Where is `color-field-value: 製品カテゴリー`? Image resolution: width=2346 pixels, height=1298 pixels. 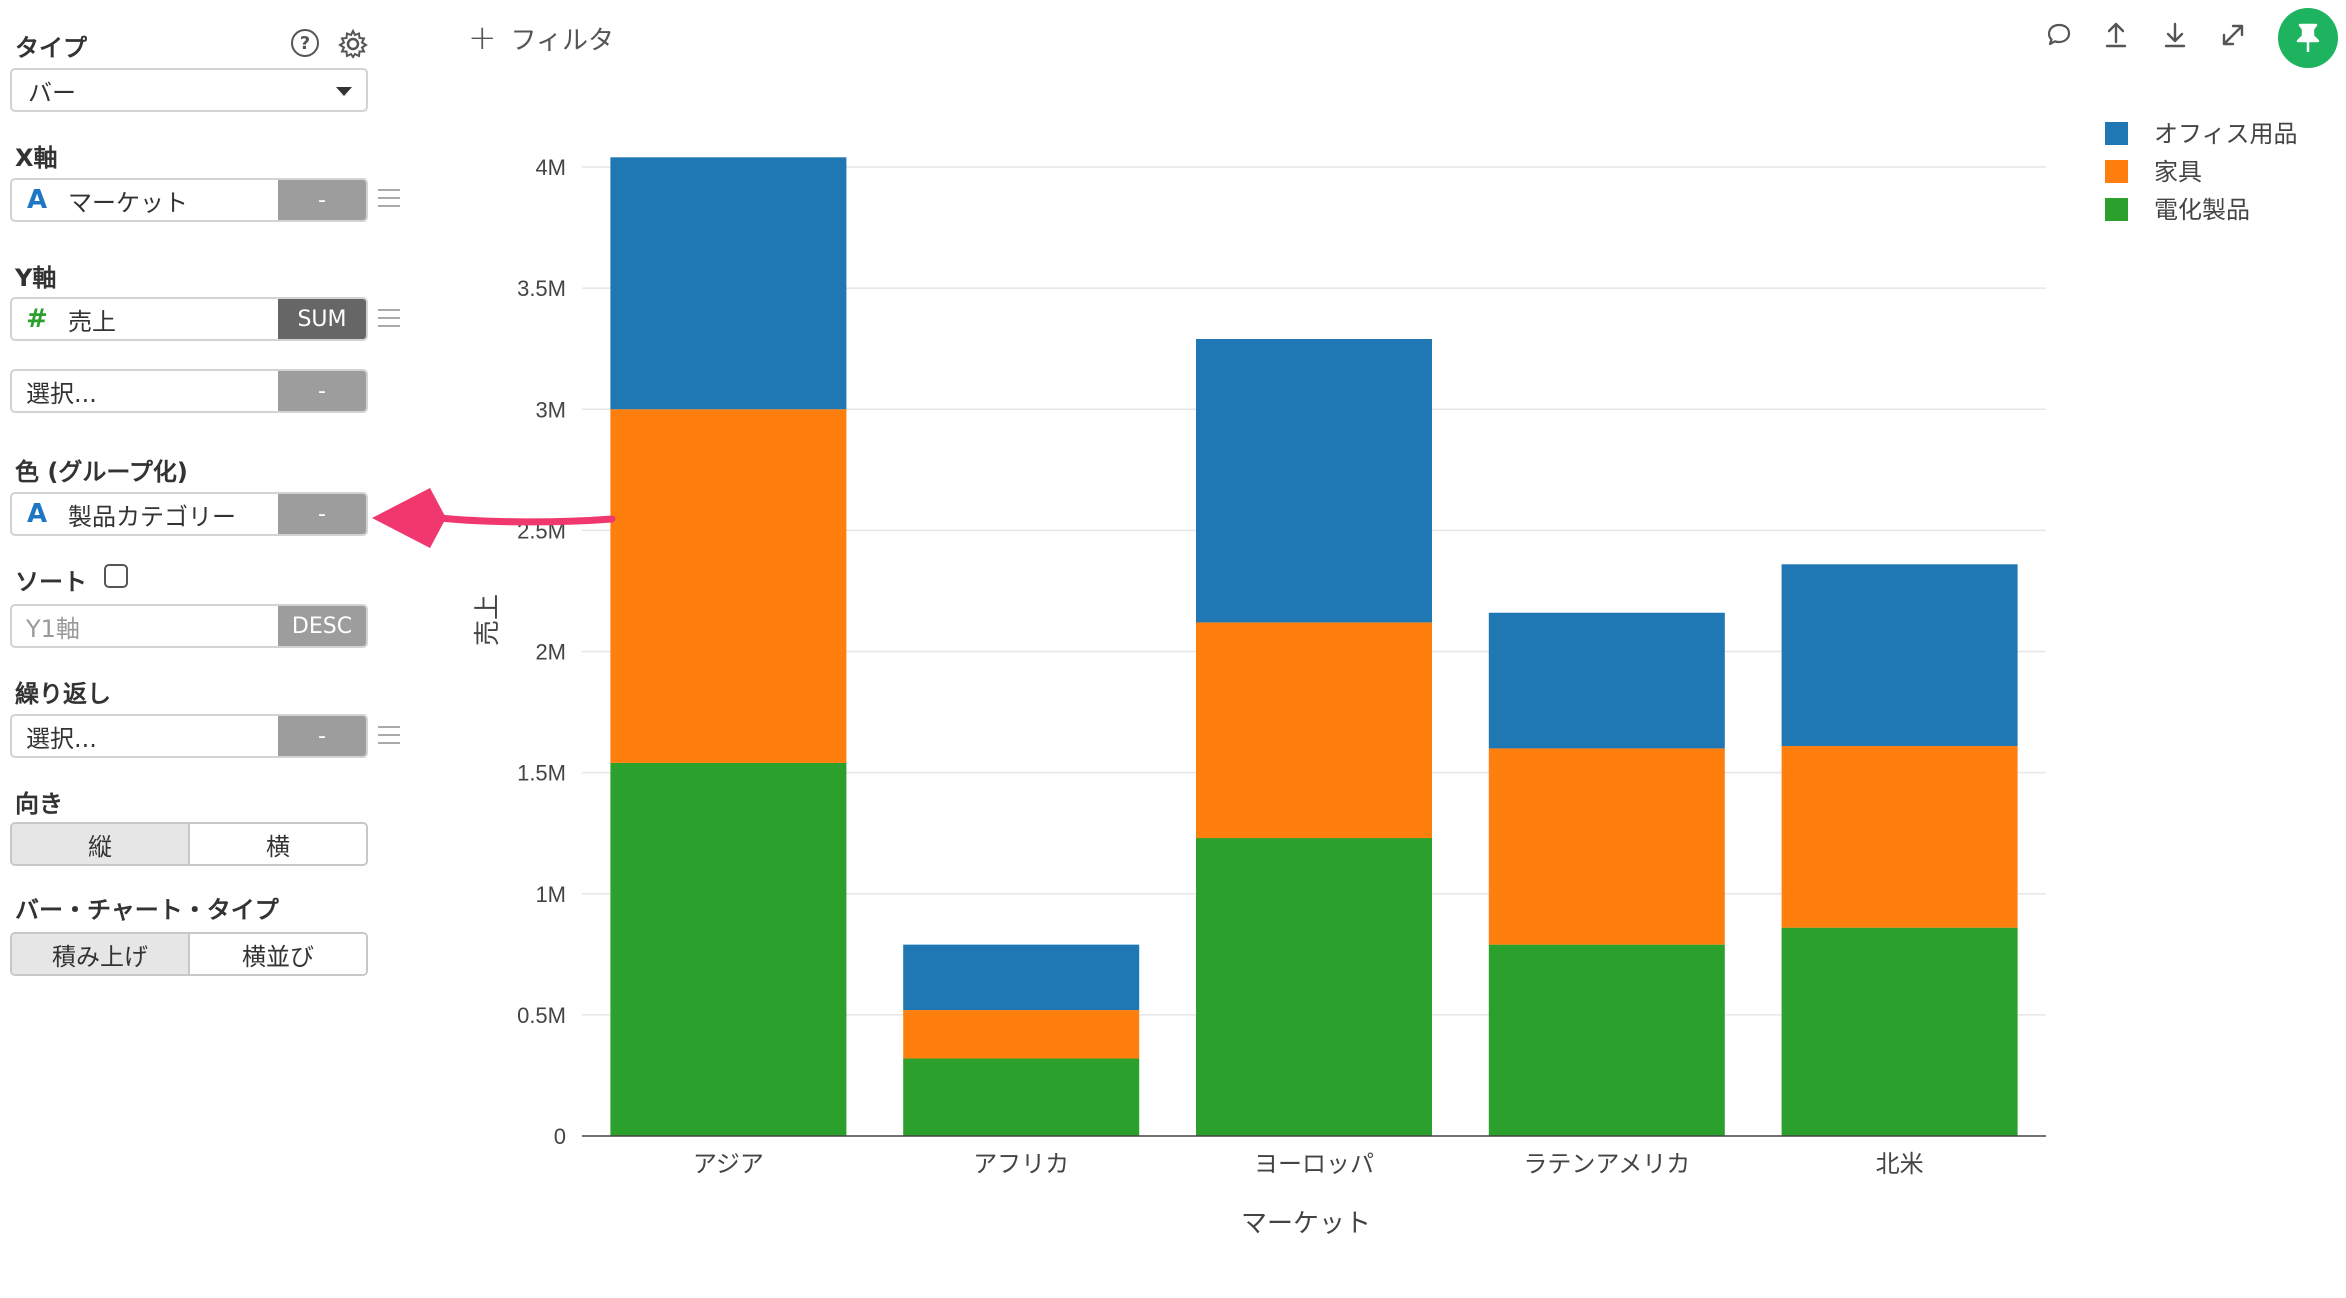 color-field-value: 製品カテゴリー is located at coordinates (152, 516).